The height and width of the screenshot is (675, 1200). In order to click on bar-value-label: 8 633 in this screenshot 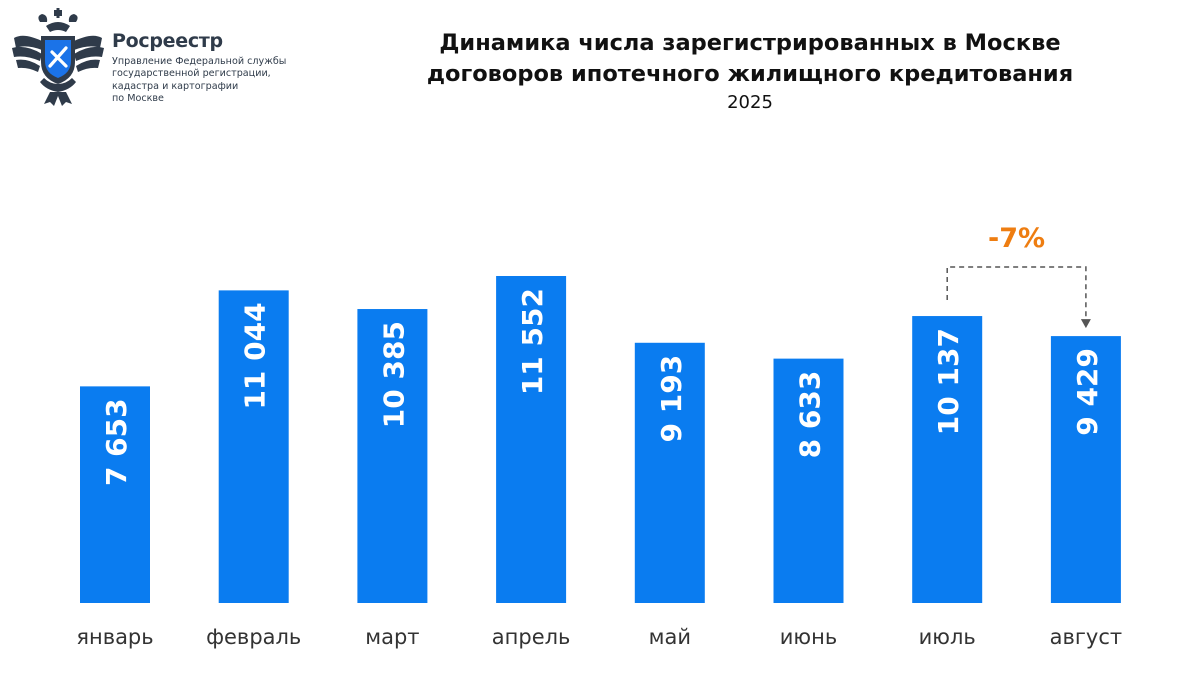, I will do `click(810, 415)`.